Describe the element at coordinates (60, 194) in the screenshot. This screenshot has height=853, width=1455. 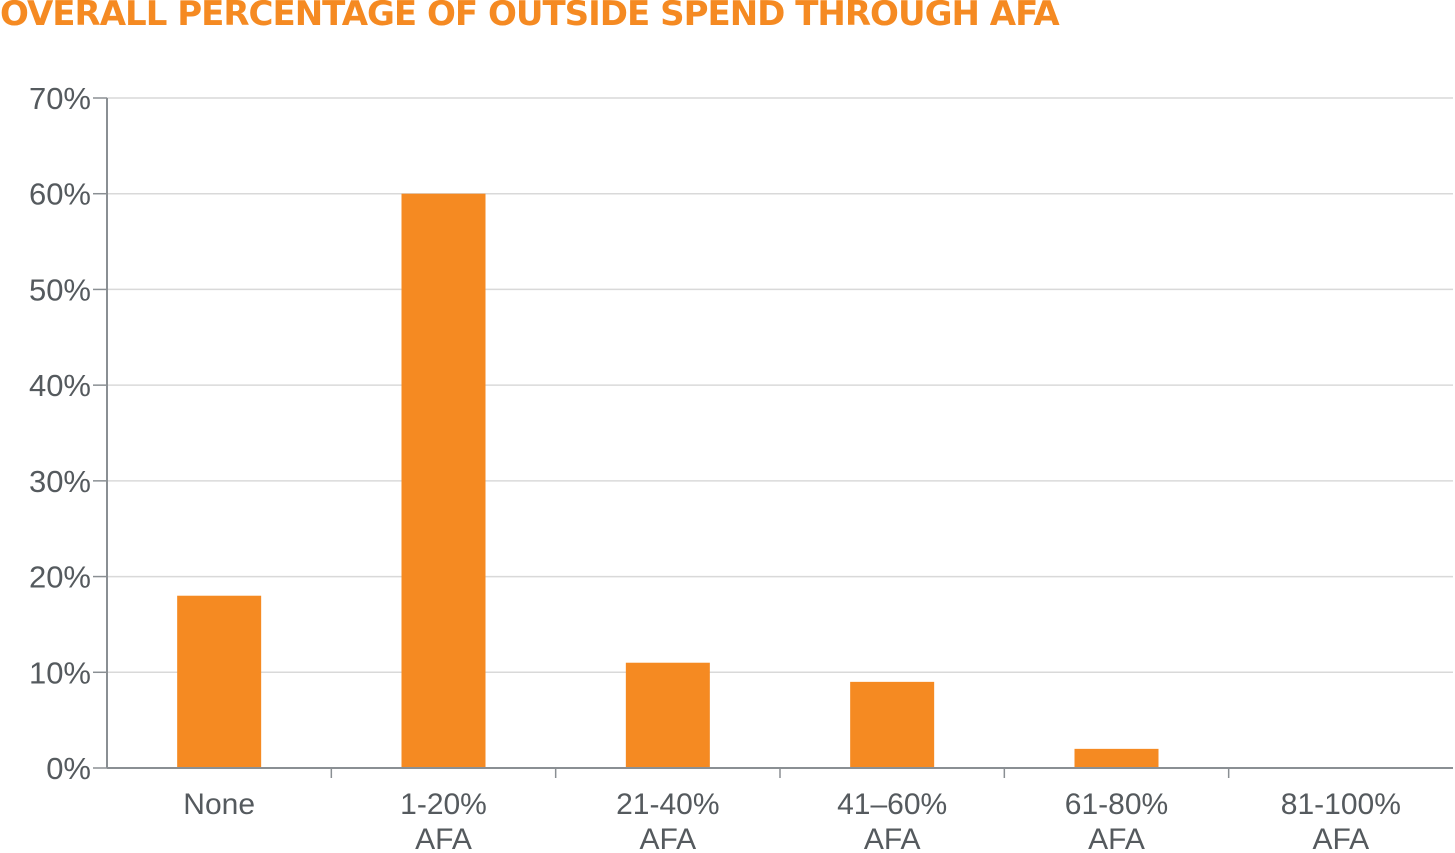
I see `y-tick-label: 60%` at that location.